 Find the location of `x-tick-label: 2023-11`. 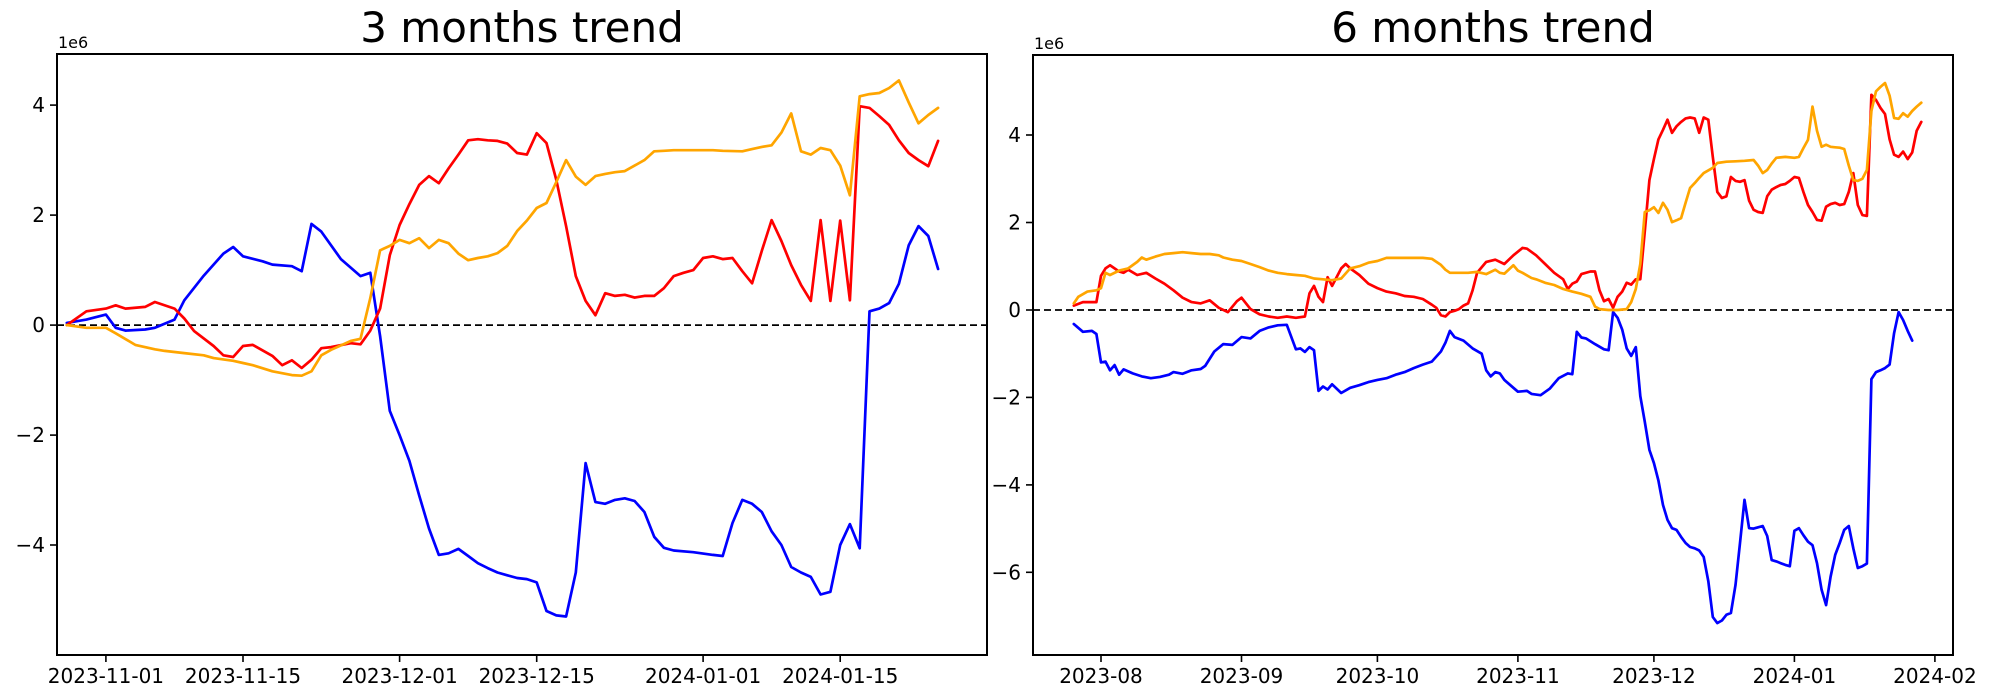

x-tick-label: 2023-11 is located at coordinates (1518, 676).